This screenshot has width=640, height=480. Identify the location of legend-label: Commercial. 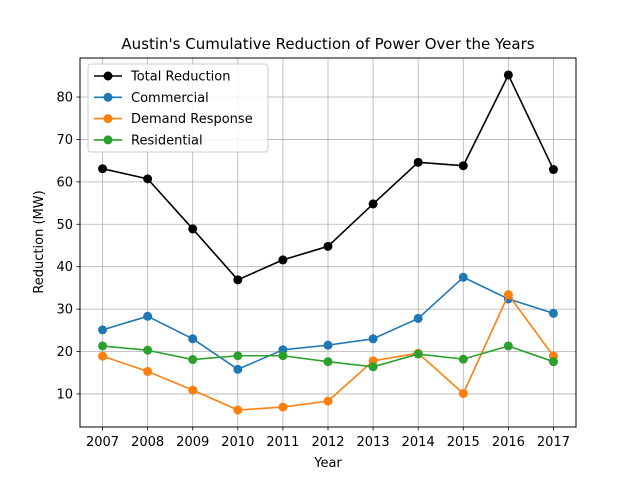
(170, 98).